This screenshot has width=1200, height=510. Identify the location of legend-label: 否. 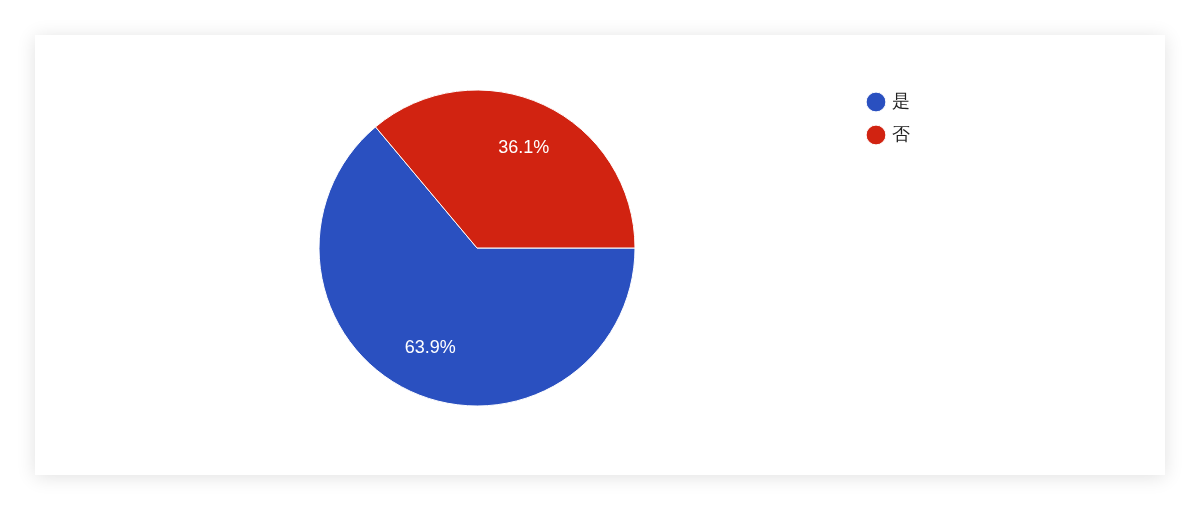
(901, 133).